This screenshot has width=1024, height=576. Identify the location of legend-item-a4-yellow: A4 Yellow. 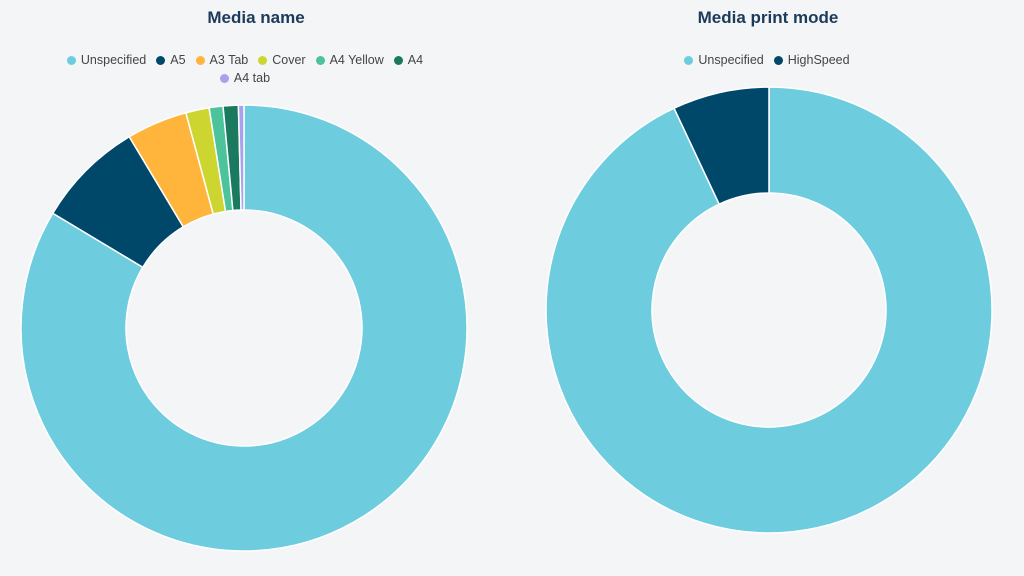
(349, 60).